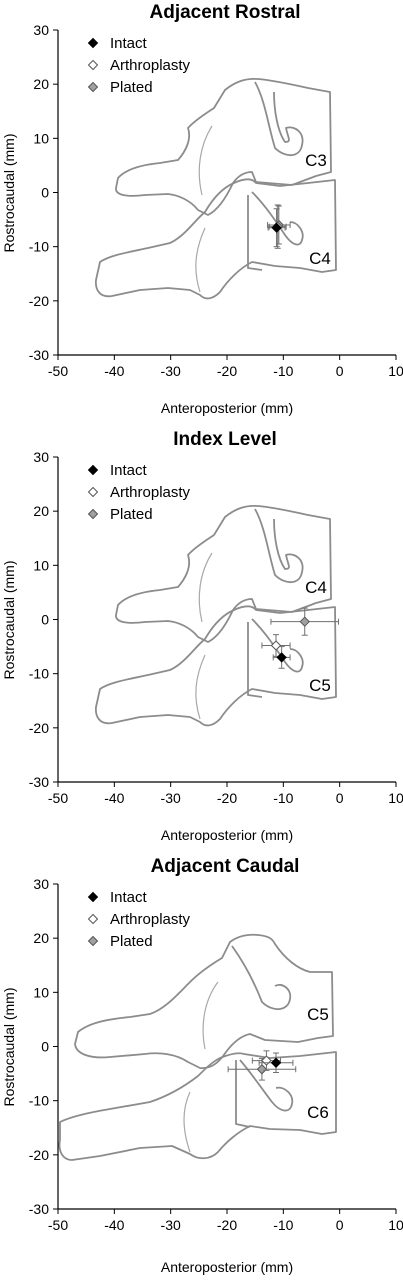 The width and height of the screenshot is (403, 1281). What do you see at coordinates (318, 1112) in the screenshot?
I see `vertebra-label-lower: C6` at bounding box center [318, 1112].